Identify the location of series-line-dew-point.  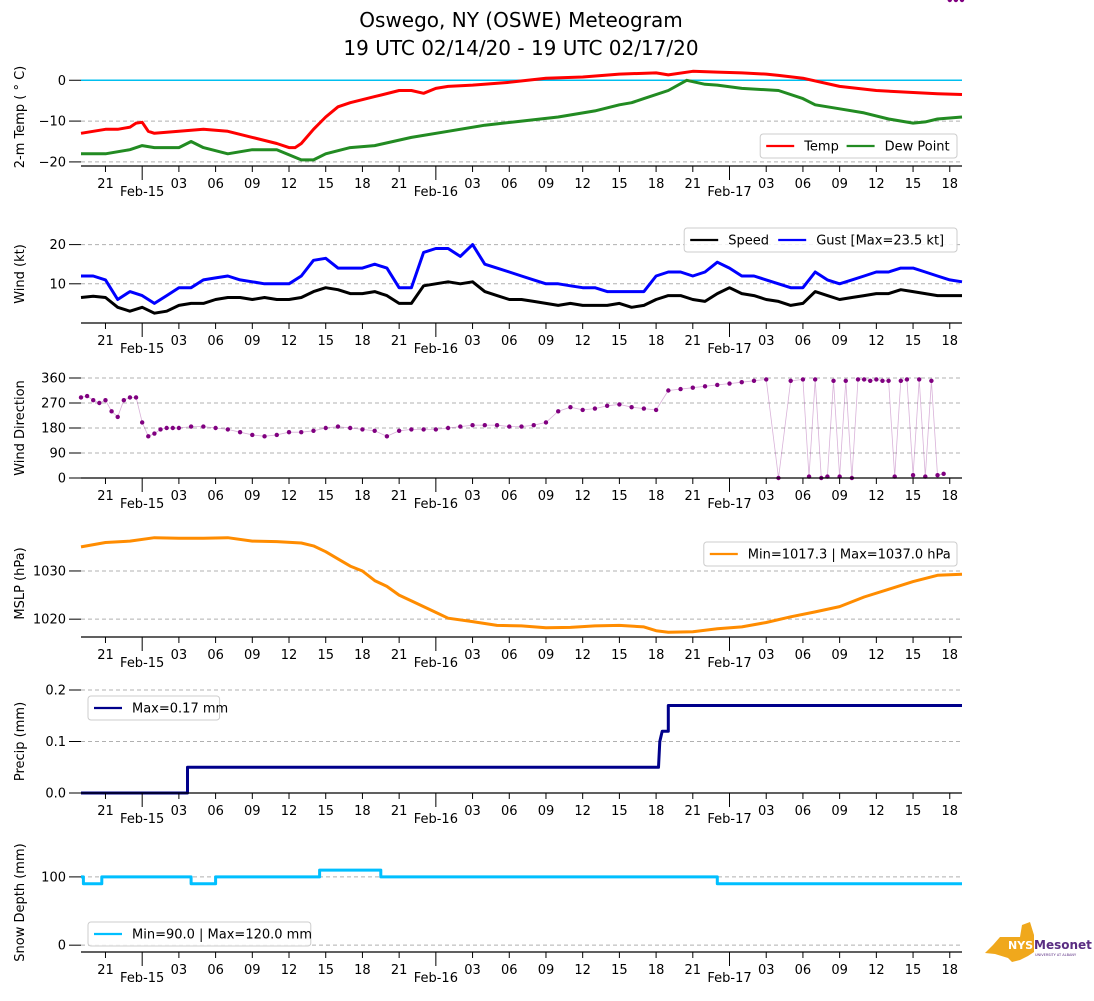
(522, 120).